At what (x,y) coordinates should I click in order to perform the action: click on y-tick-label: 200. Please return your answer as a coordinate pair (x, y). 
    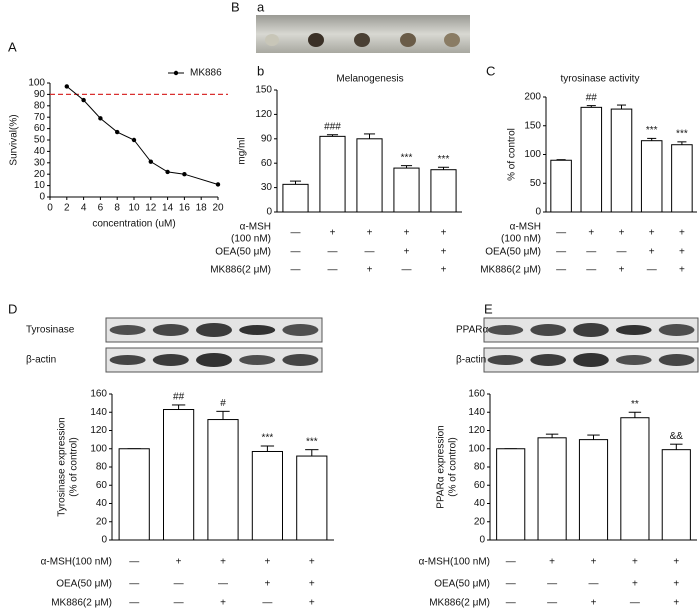
    Looking at the image, I should click on (532, 97).